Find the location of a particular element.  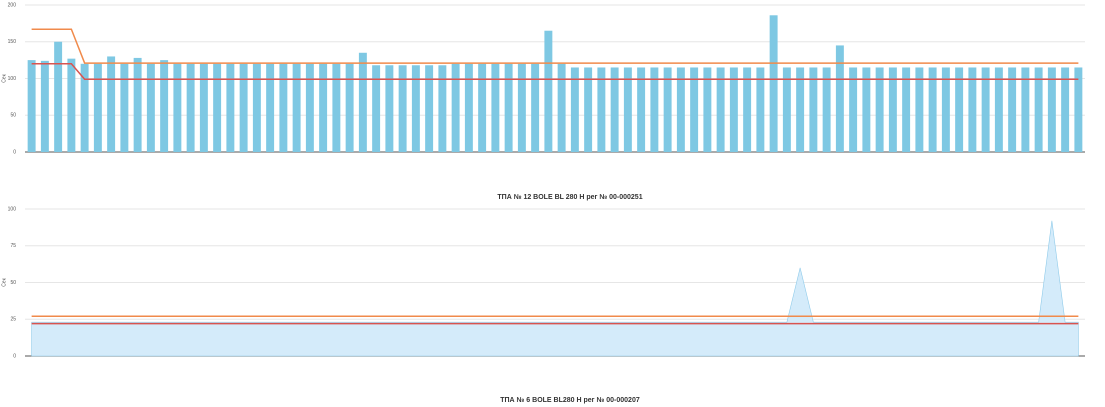

y-tick-label: 75 is located at coordinates (13, 246).